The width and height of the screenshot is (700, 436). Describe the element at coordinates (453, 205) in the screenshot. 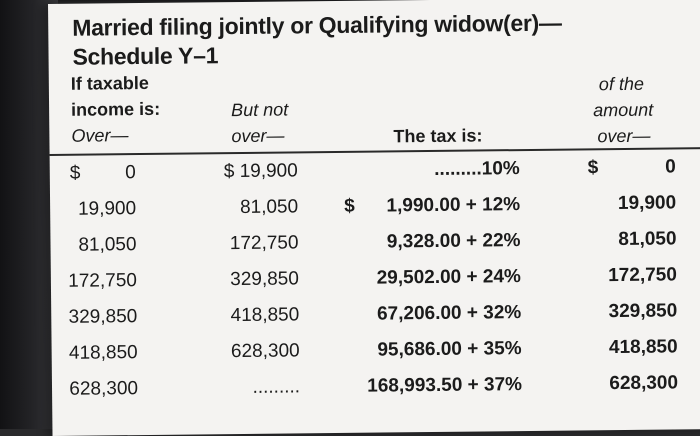

I see `cell-tax: 1,990.00 + 12%` at that location.